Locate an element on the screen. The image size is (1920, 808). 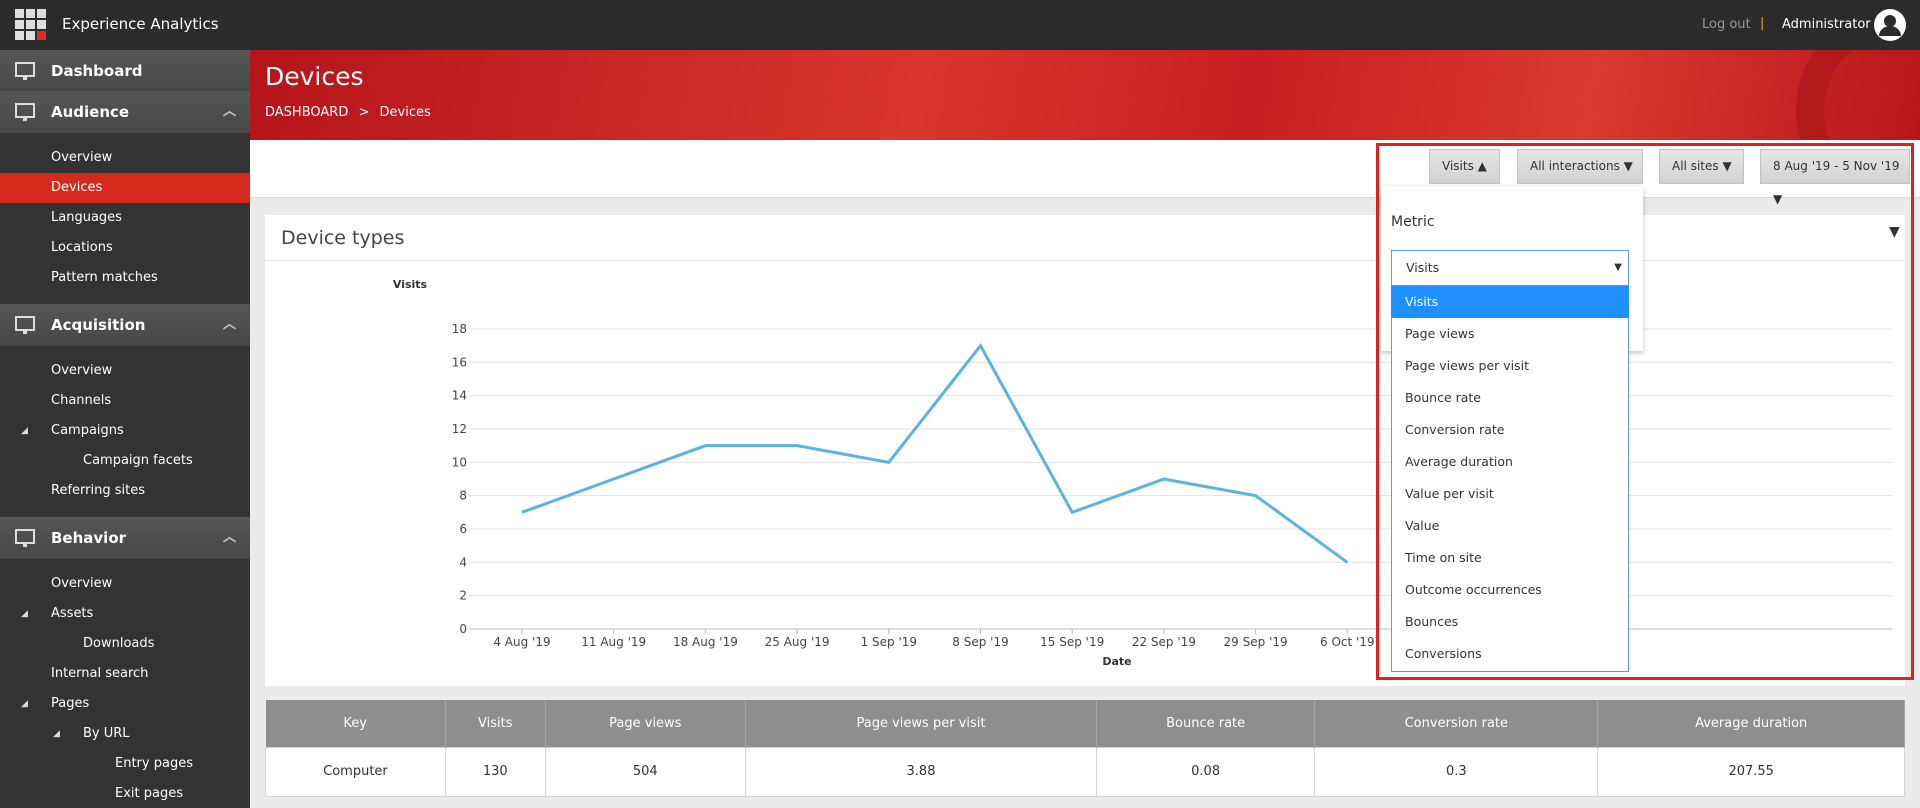
nav-item: Referring sites is located at coordinates (125, 491).